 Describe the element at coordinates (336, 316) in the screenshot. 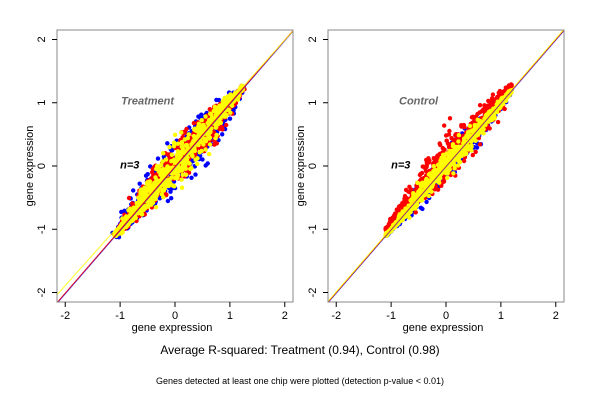

I see `x-tick-label: -2` at that location.